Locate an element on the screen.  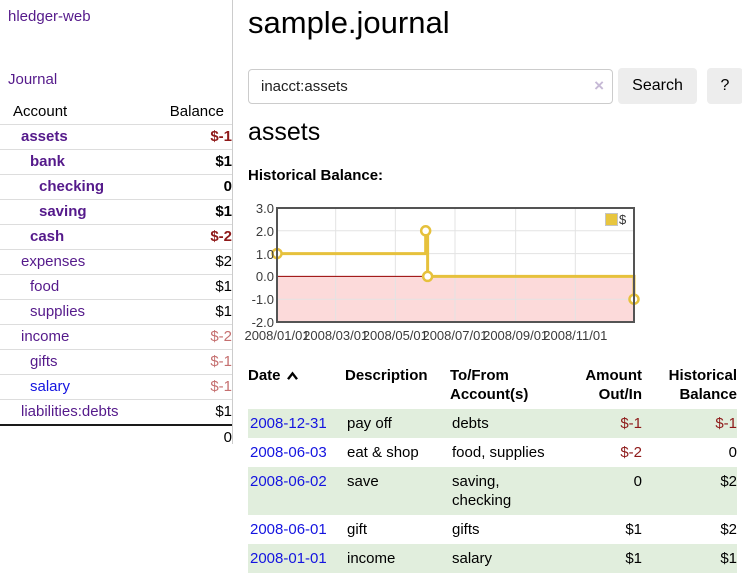
transaction-amount: $-1 is located at coordinates (631, 423).